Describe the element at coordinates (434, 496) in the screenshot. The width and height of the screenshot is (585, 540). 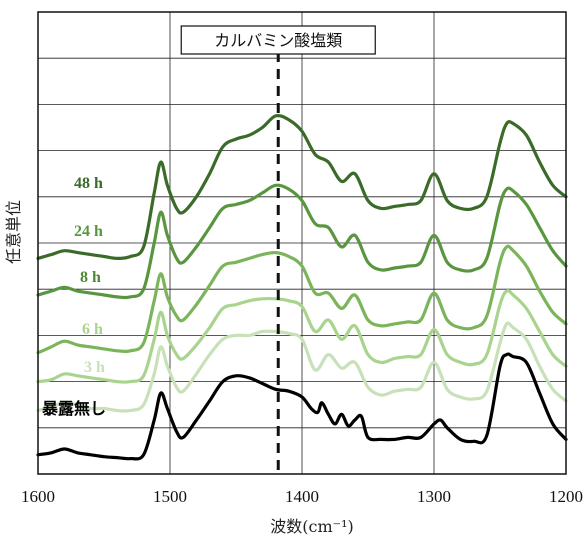
I see `x-tick-label: 1300` at that location.